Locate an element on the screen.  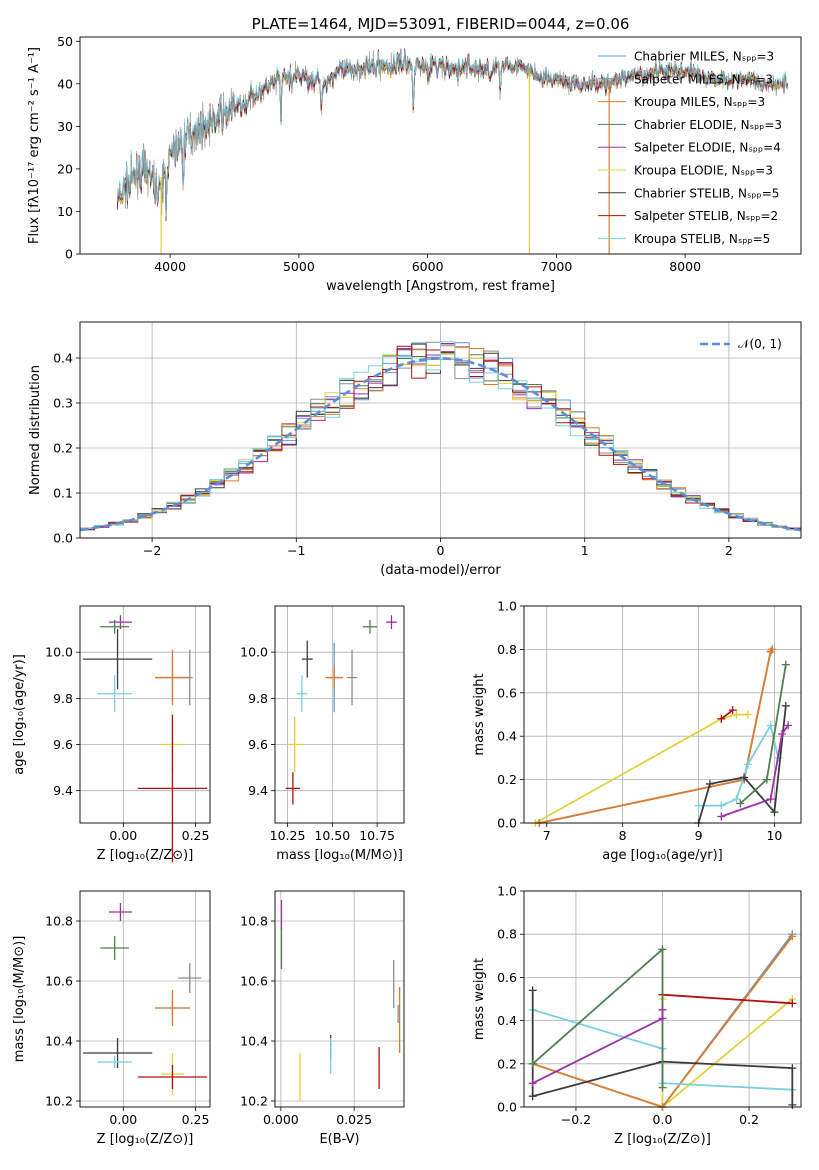
legend-label: Kroupa STELIB, Nₛₚₚ=5 is located at coordinates (702, 239).